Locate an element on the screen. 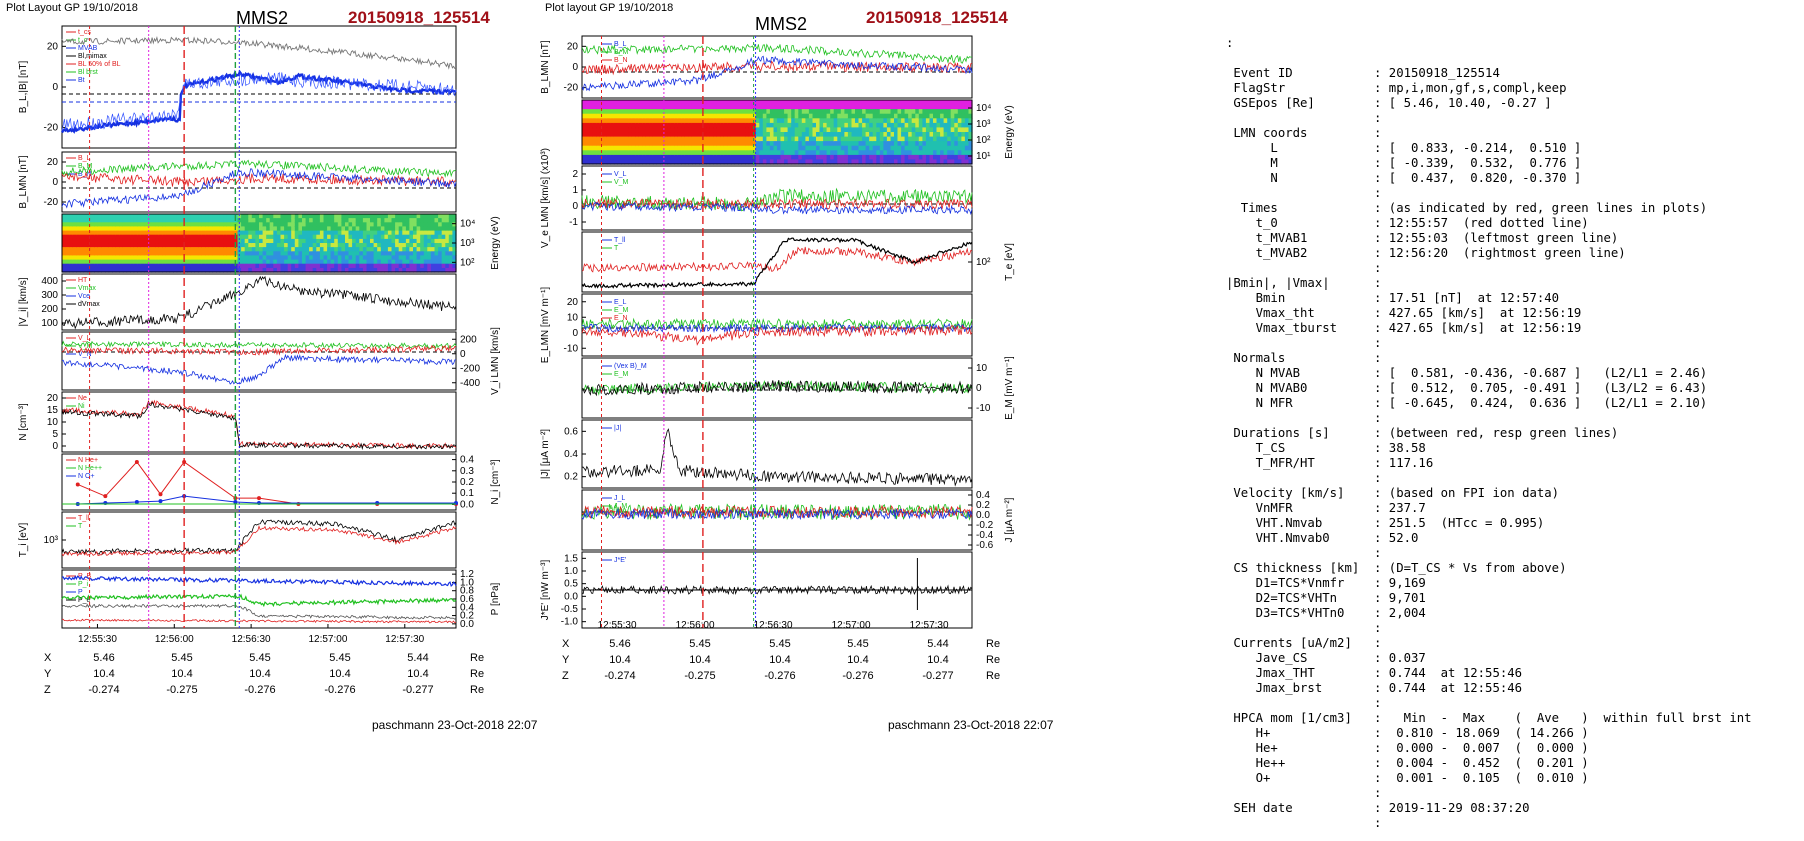  mid-tick-label-right: -0.2 is located at coordinates (985, 525).